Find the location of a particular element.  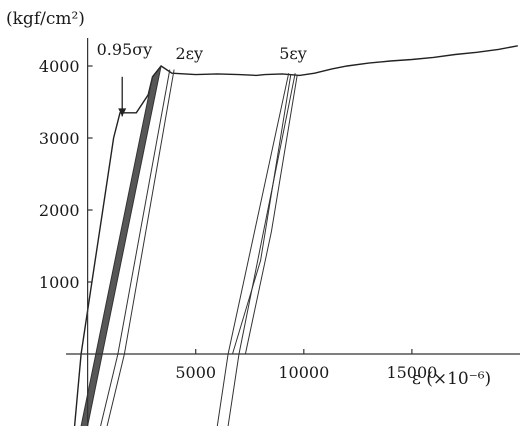

shaded-band is located at coordinates (121, 246).